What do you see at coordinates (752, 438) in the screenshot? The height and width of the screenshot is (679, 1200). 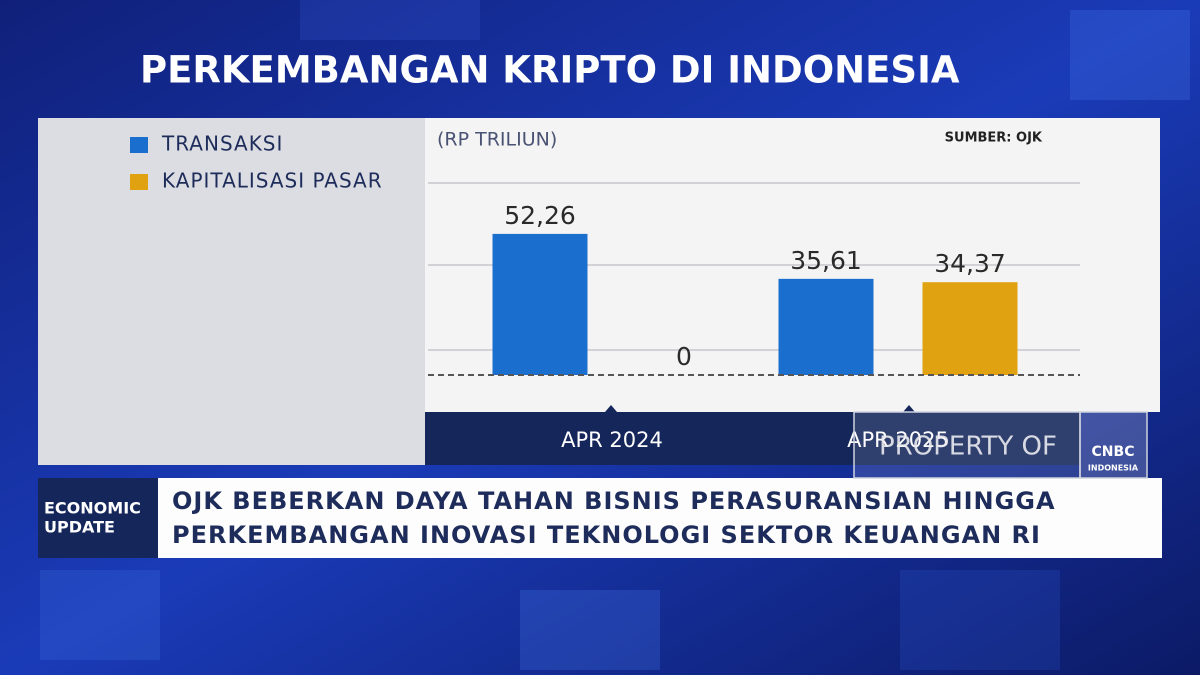 I see `category-strip` at bounding box center [752, 438].